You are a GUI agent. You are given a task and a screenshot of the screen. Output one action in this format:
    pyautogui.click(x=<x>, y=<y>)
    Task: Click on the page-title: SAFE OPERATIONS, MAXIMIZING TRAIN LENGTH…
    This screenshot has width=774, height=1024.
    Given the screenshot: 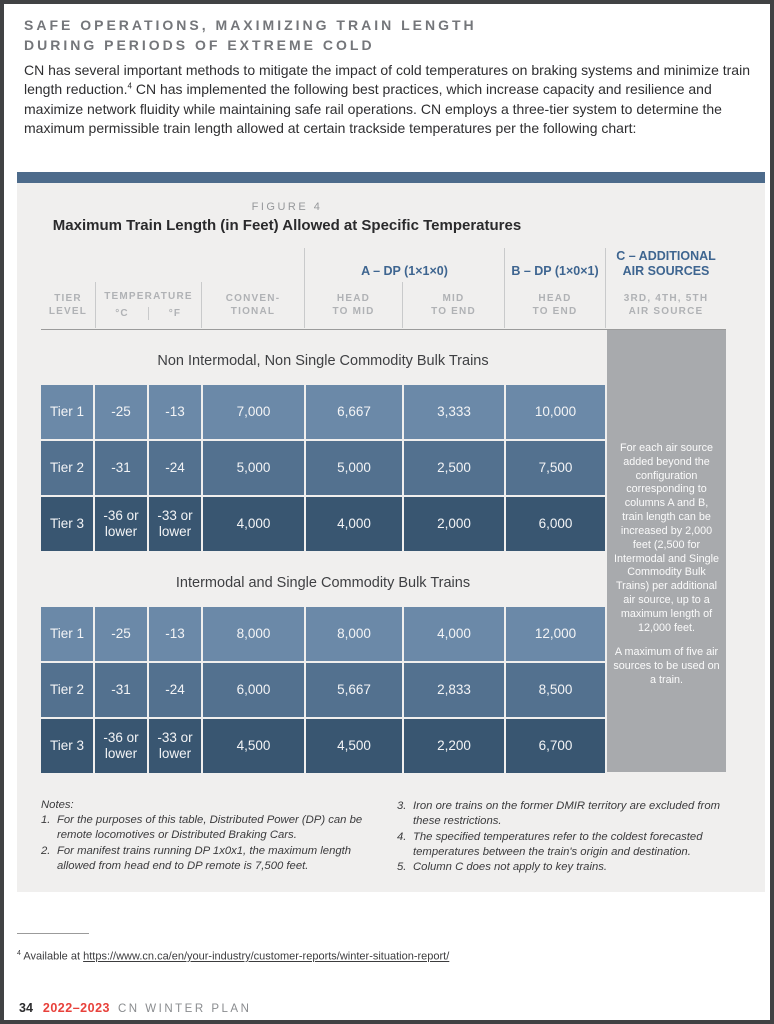 What is the action you would take?
    pyautogui.click(x=250, y=35)
    